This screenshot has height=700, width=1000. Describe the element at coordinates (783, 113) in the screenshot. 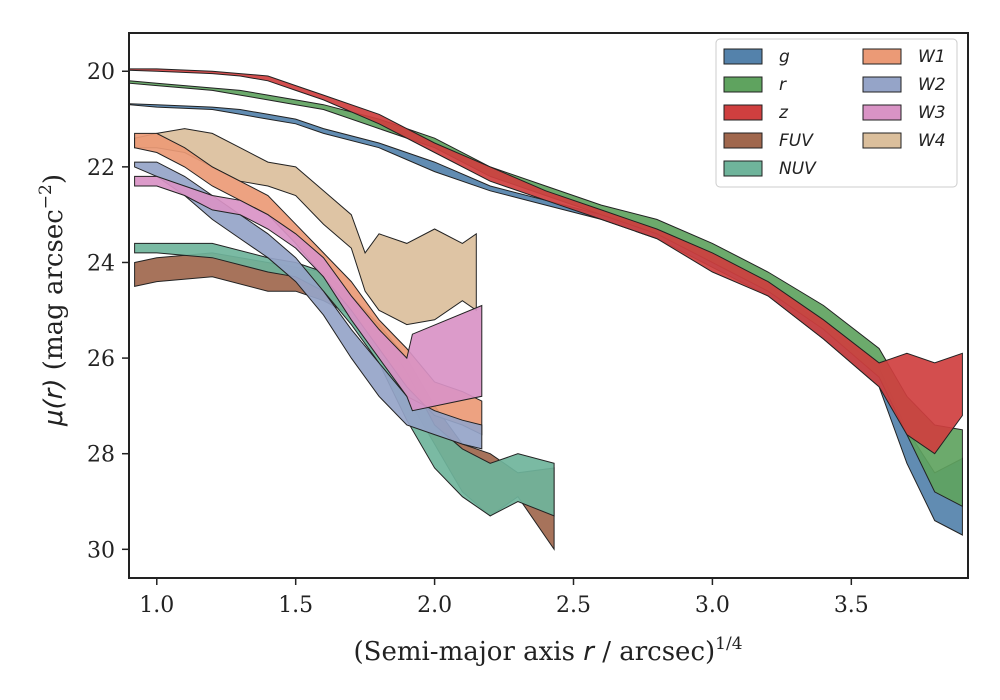

I see `legend-label-z: z` at that location.